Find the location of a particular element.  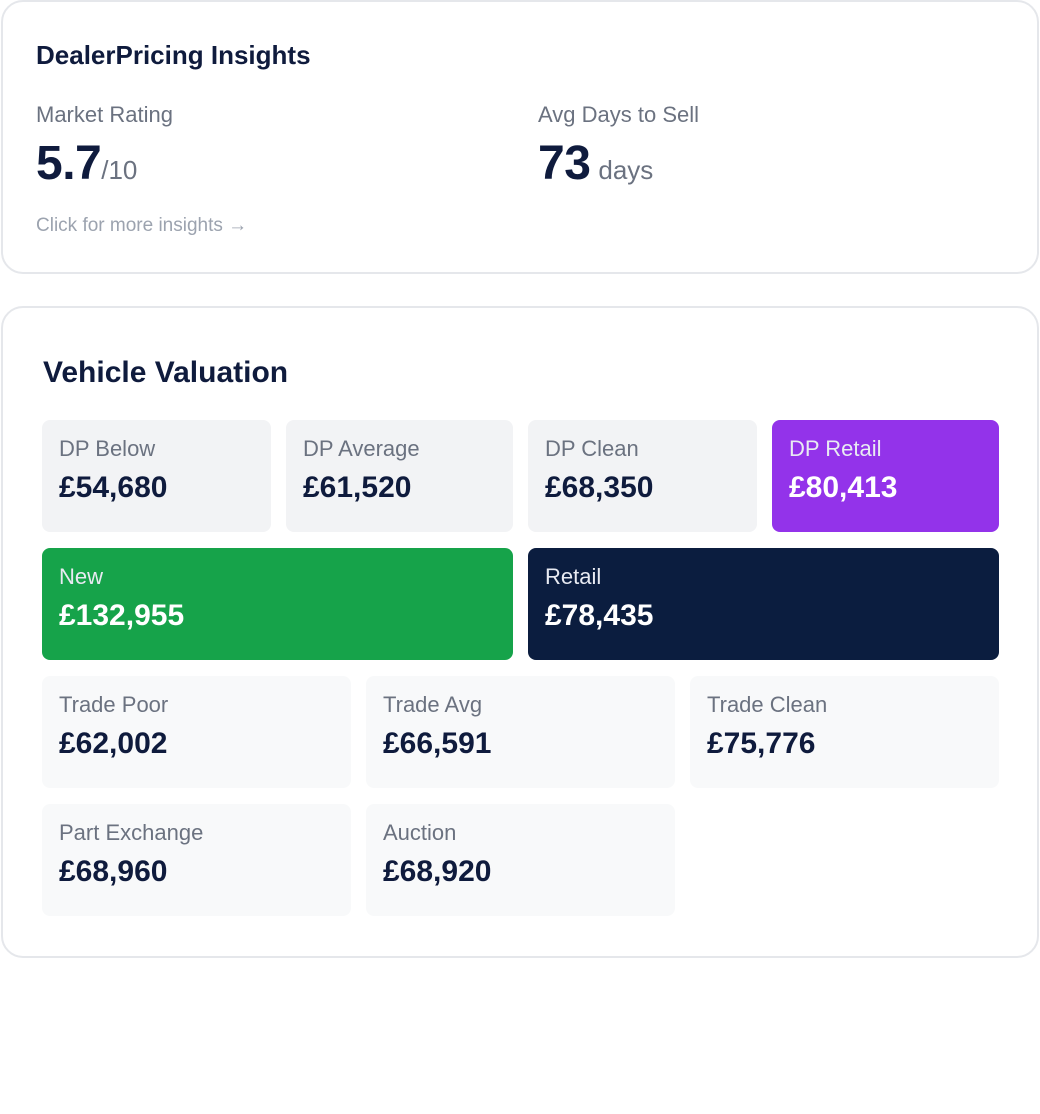

tile-value: £54,680 is located at coordinates (113, 487).